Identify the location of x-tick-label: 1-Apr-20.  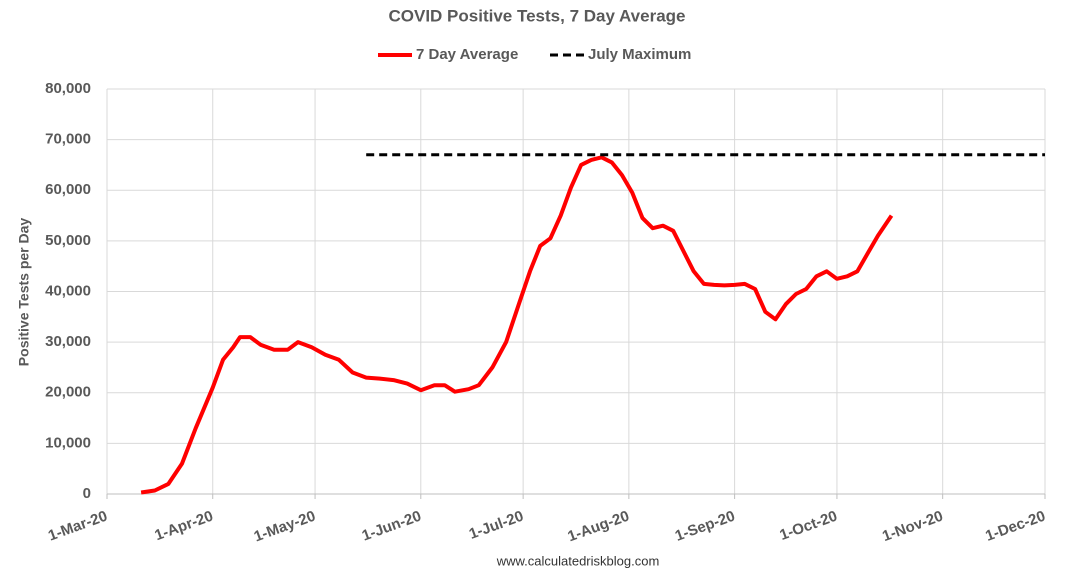
(183, 526).